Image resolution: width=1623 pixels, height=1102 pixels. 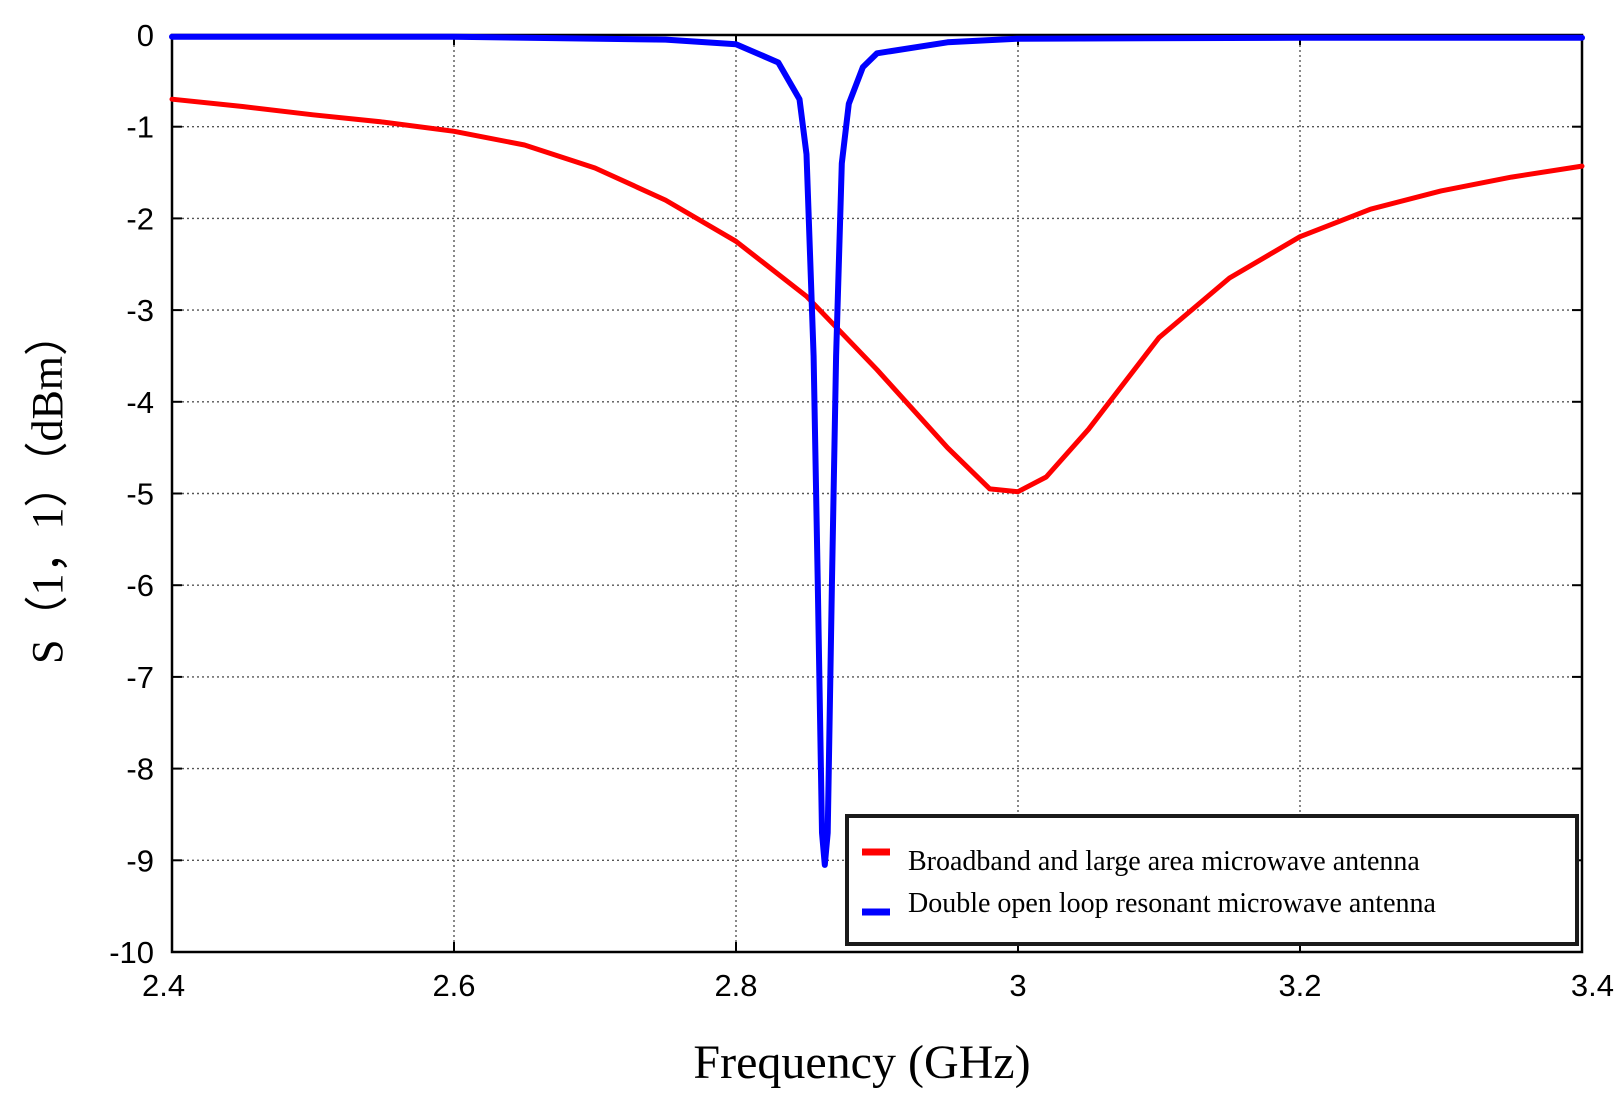 I want to click on legend-box, so click(x=1212, y=880).